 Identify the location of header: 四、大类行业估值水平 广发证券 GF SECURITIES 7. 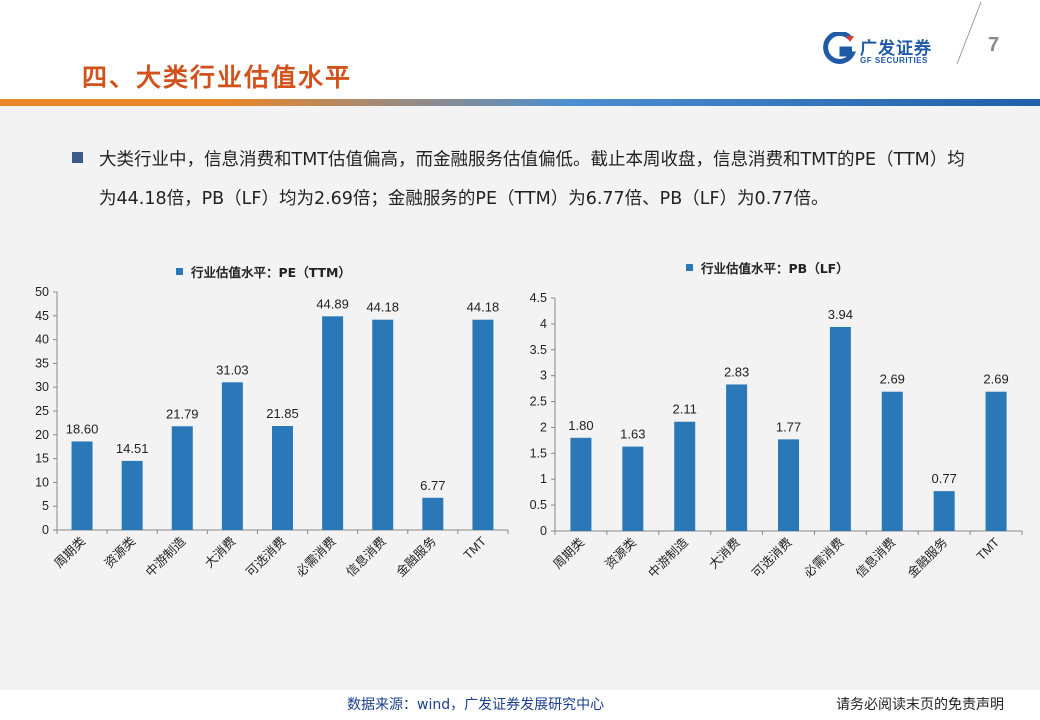
(520, 53).